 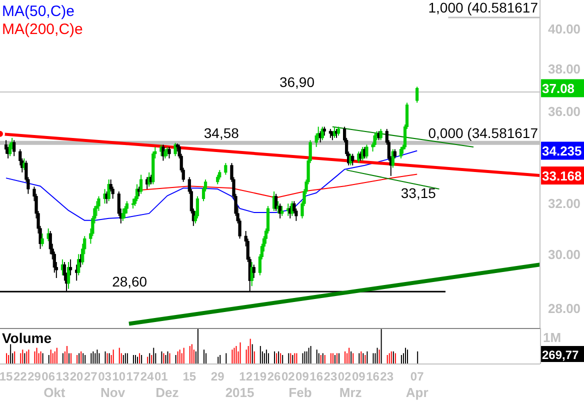 I want to click on x-tick-label: 01, so click(x=161, y=377).